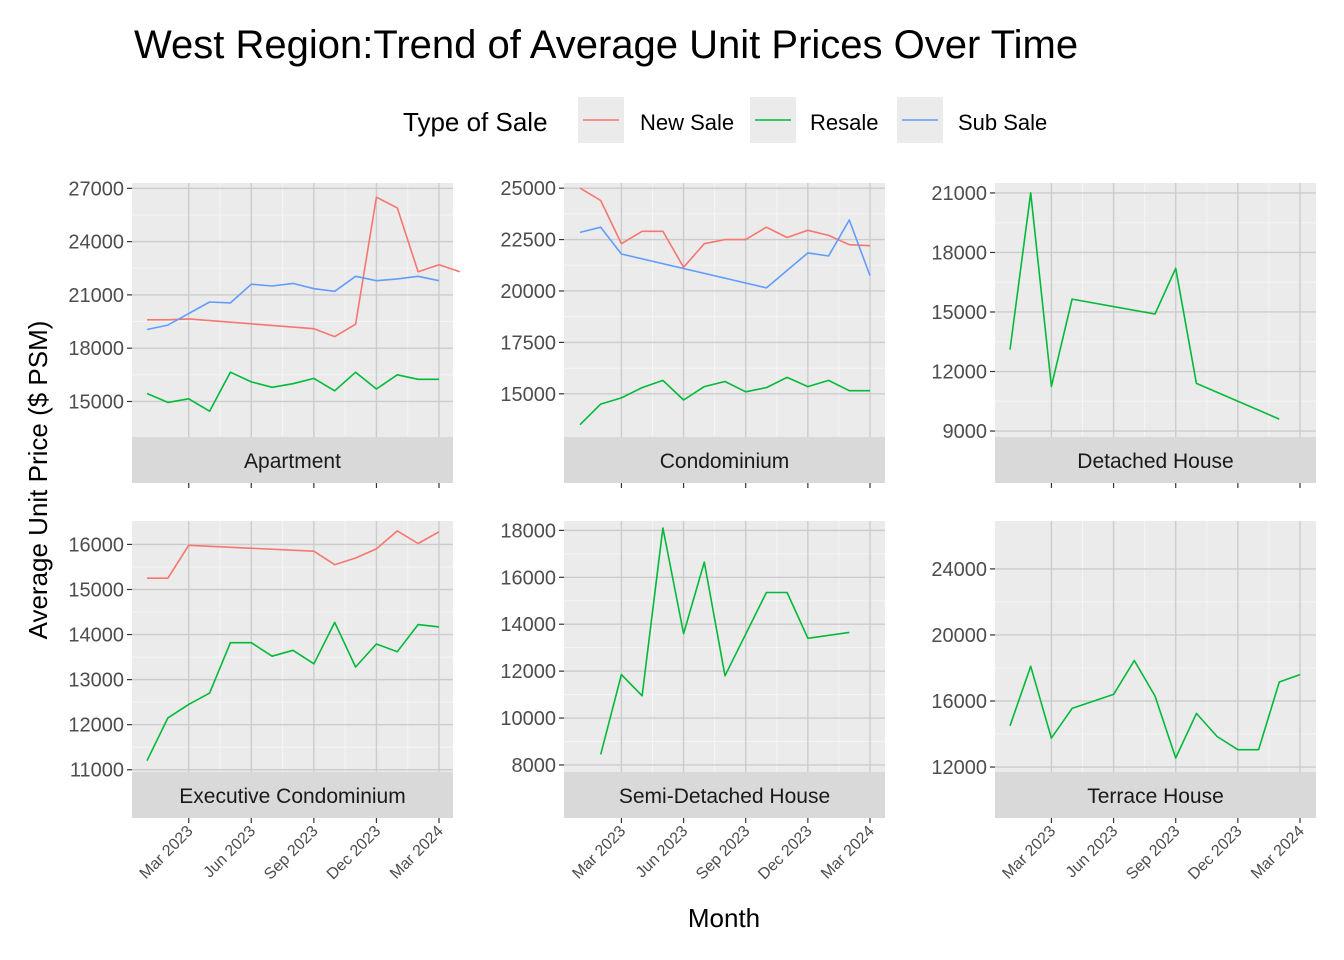 The width and height of the screenshot is (1344, 960). I want to click on y-tick-label: 9000, so click(965, 432).